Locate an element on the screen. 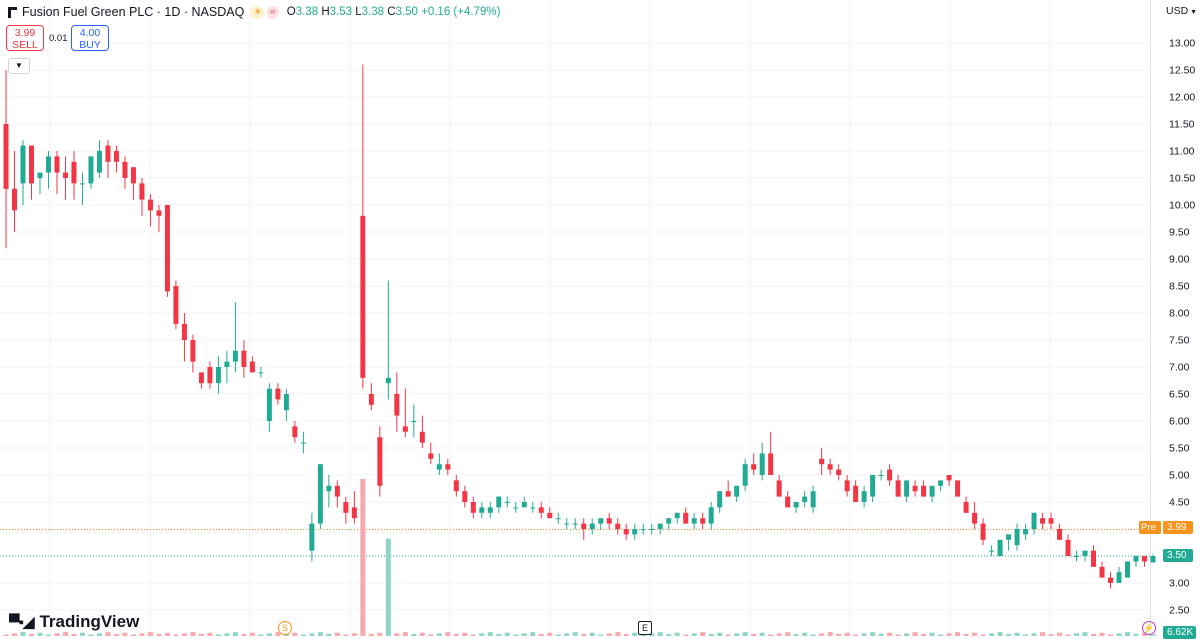  buy-button: 4.00 BUY is located at coordinates (90, 38).